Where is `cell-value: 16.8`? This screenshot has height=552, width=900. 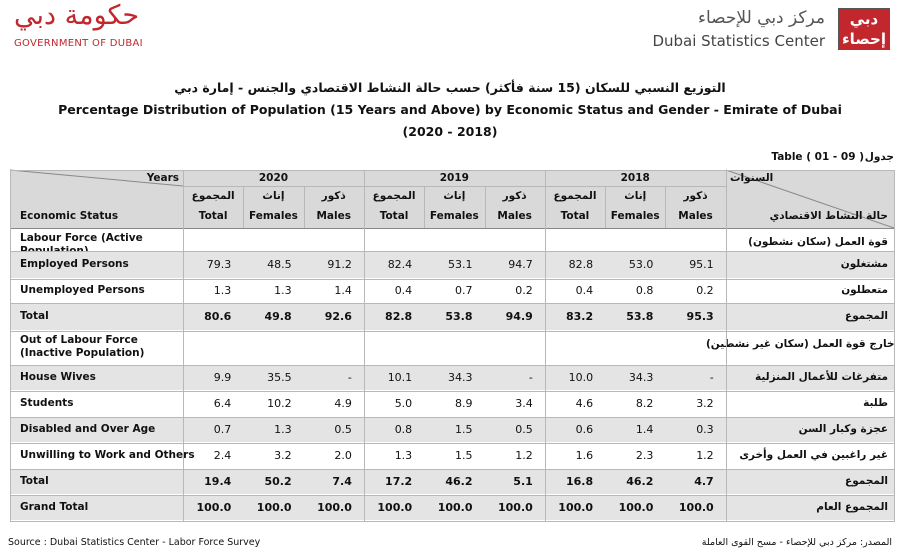 cell-value: 16.8 is located at coordinates (579, 481).